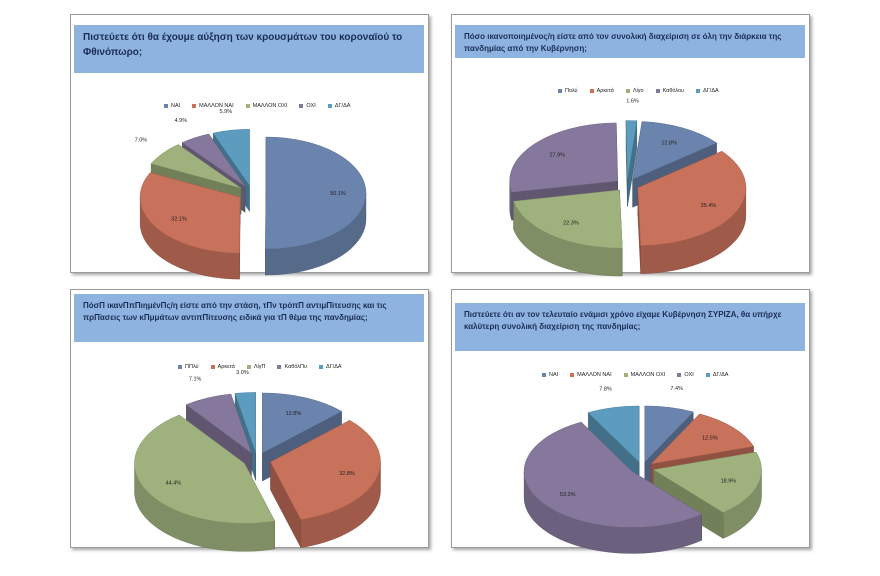 The height and width of the screenshot is (576, 880). Describe the element at coordinates (571, 224) in the screenshot. I see `pie-data-label: 22.3%` at that location.